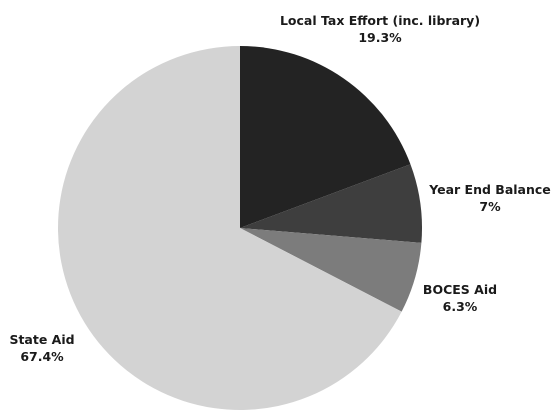 The width and height of the screenshot is (560, 413). I want to click on pie-slice-local-tax-effort-inc-library, so click(325, 137).